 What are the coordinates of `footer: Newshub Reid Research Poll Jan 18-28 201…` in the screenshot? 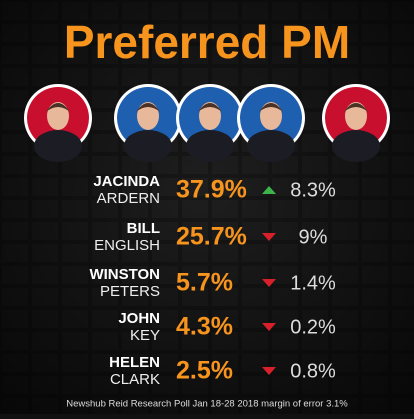 It's located at (207, 404).